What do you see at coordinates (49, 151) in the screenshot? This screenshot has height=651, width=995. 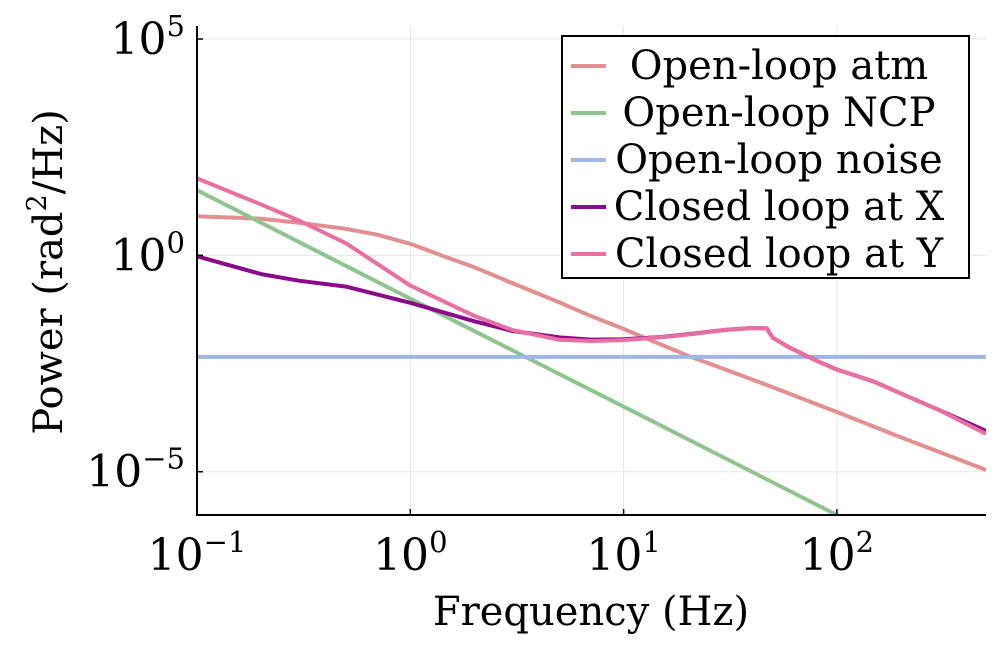 I see `y-axis-title-suffix: /Hz)` at bounding box center [49, 151].